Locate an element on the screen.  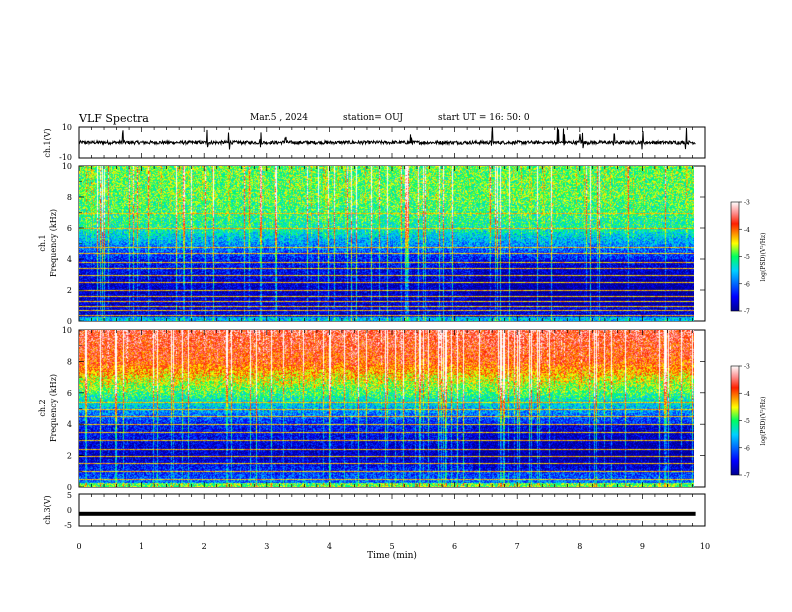
ch1-colorbar is located at coordinates (735, 256).